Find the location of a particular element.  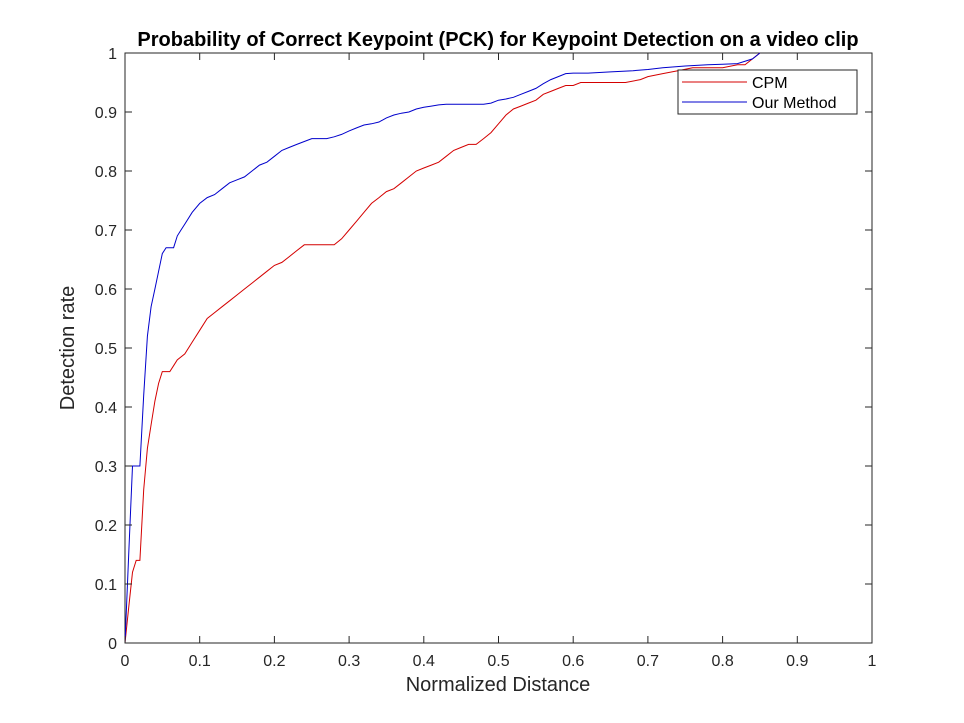

y-tick-label: 0.8 is located at coordinates (106, 172).